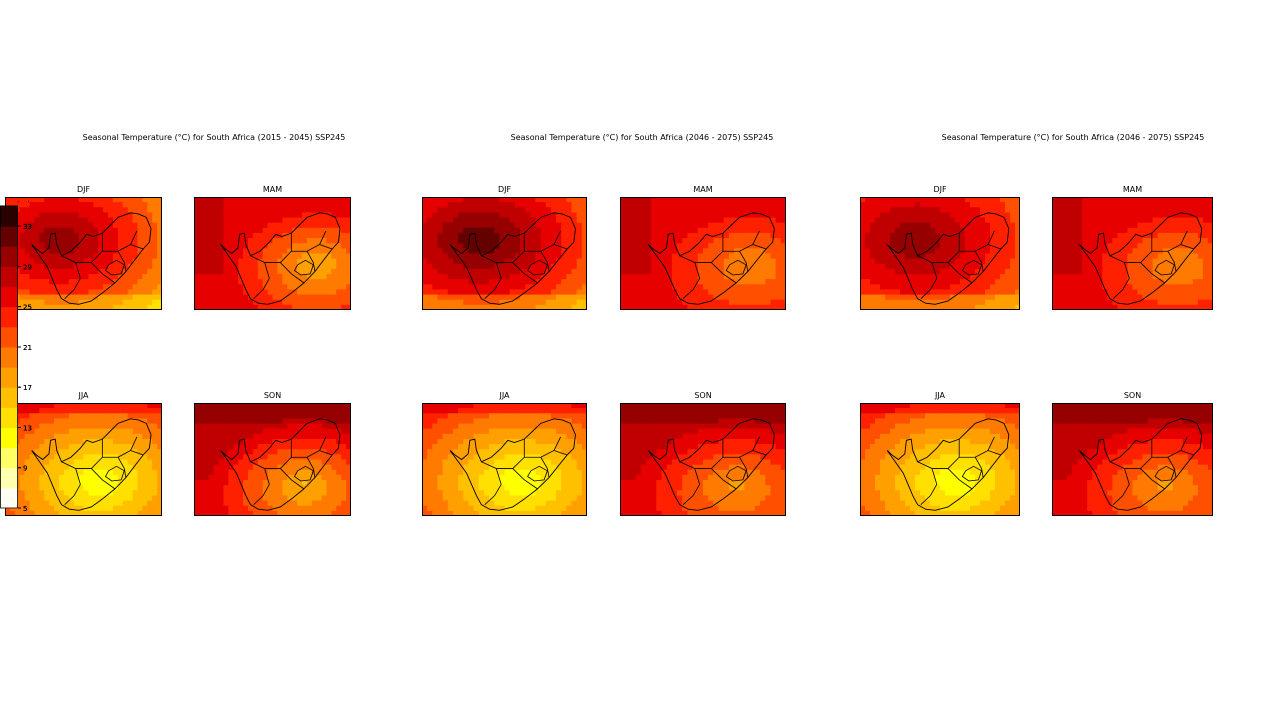 The height and width of the screenshot is (720, 1280). Describe the element at coordinates (27, 348) in the screenshot. I see `colorbar-tick-label: 21` at that location.